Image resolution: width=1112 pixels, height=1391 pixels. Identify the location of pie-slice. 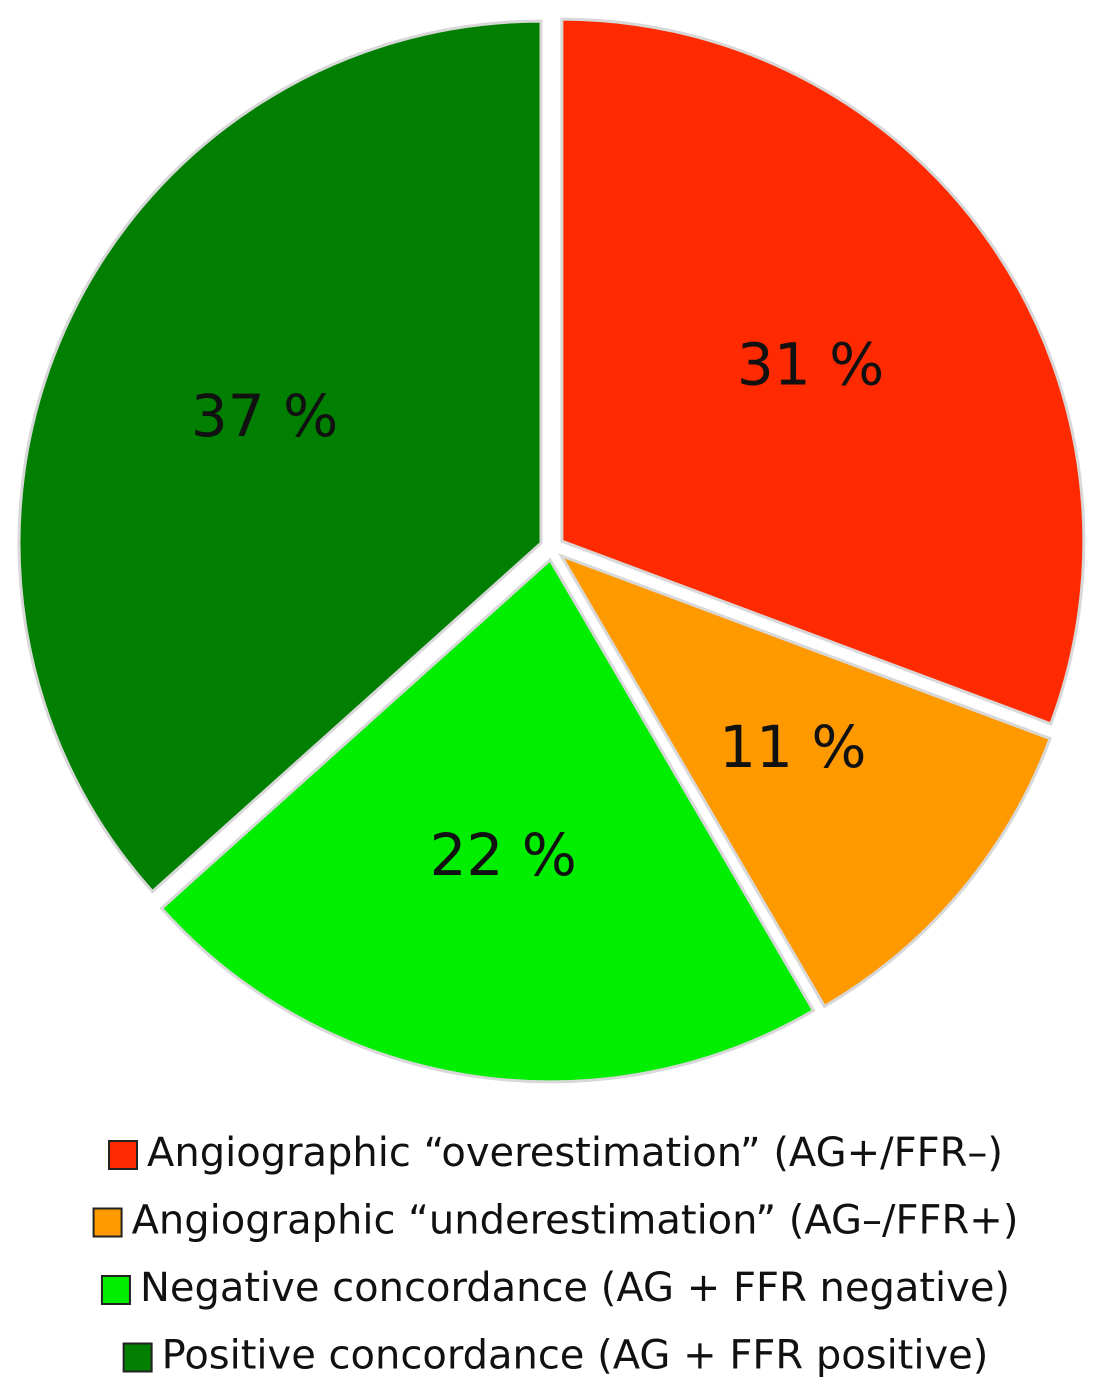
(805, 780).